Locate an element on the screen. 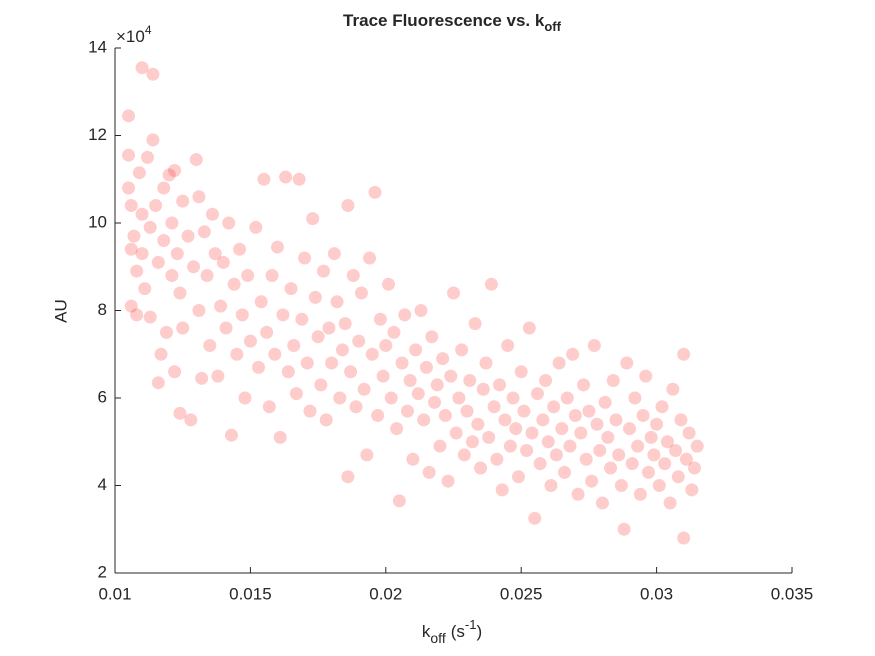  y-tick-label: 6 is located at coordinates (102, 396).